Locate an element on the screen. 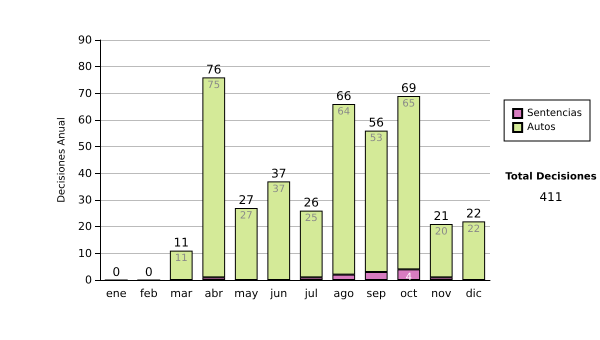 The height and width of the screenshot is (340, 600). total-label: 11 is located at coordinates (181, 243).